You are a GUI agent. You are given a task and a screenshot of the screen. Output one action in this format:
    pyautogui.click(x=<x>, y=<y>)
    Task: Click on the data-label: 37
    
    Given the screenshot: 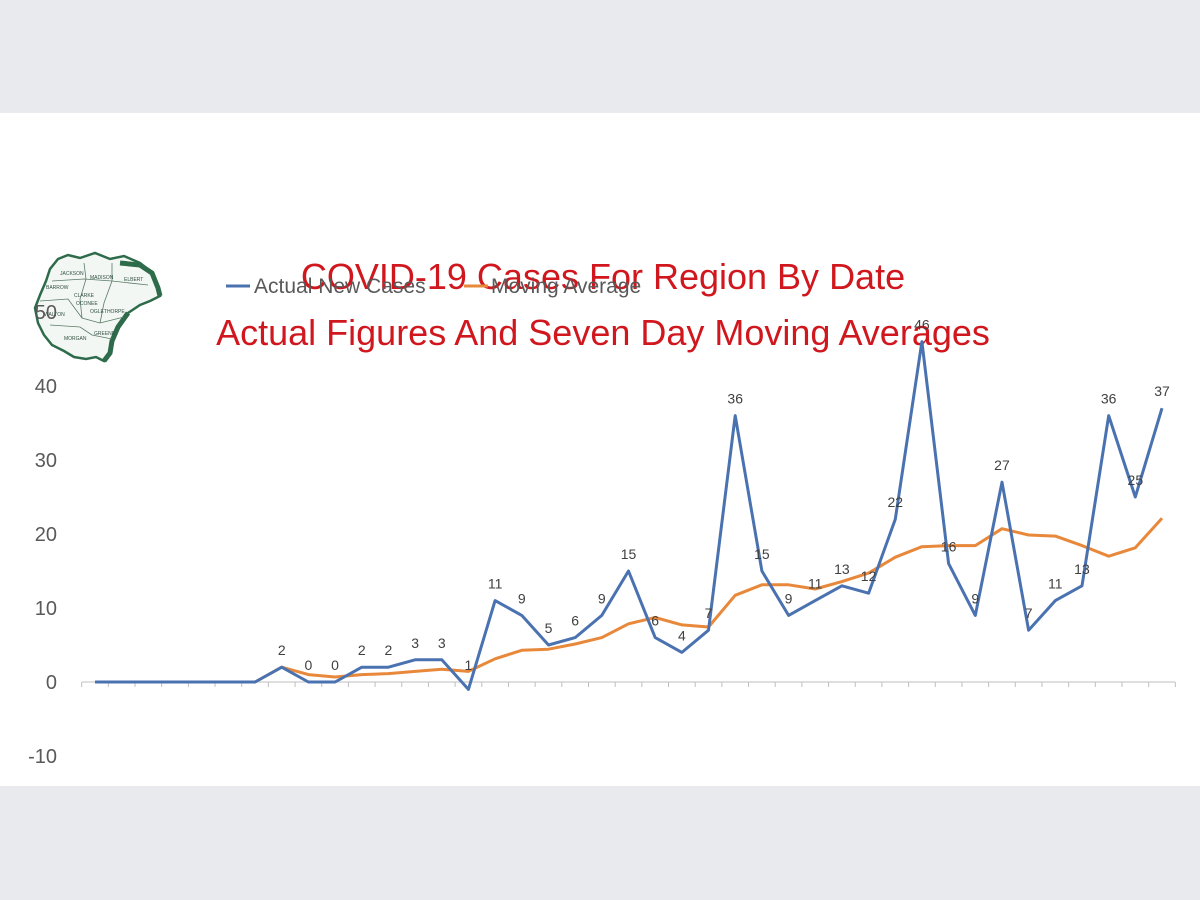 What is the action you would take?
    pyautogui.click(x=1162, y=391)
    